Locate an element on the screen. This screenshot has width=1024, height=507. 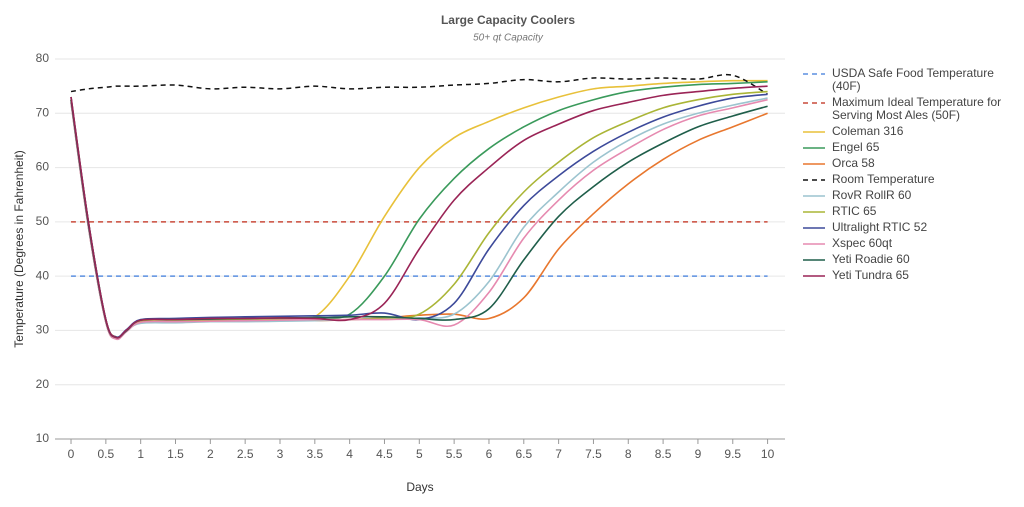
legend-item: Engel 65 is located at coordinates (904, 147).